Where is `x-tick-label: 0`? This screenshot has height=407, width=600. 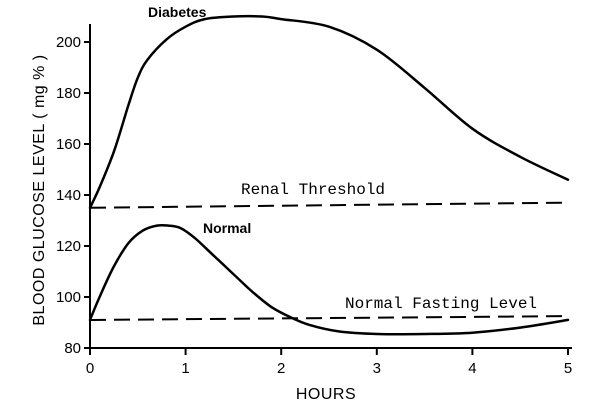
x-tick-label: 0 is located at coordinates (90, 368).